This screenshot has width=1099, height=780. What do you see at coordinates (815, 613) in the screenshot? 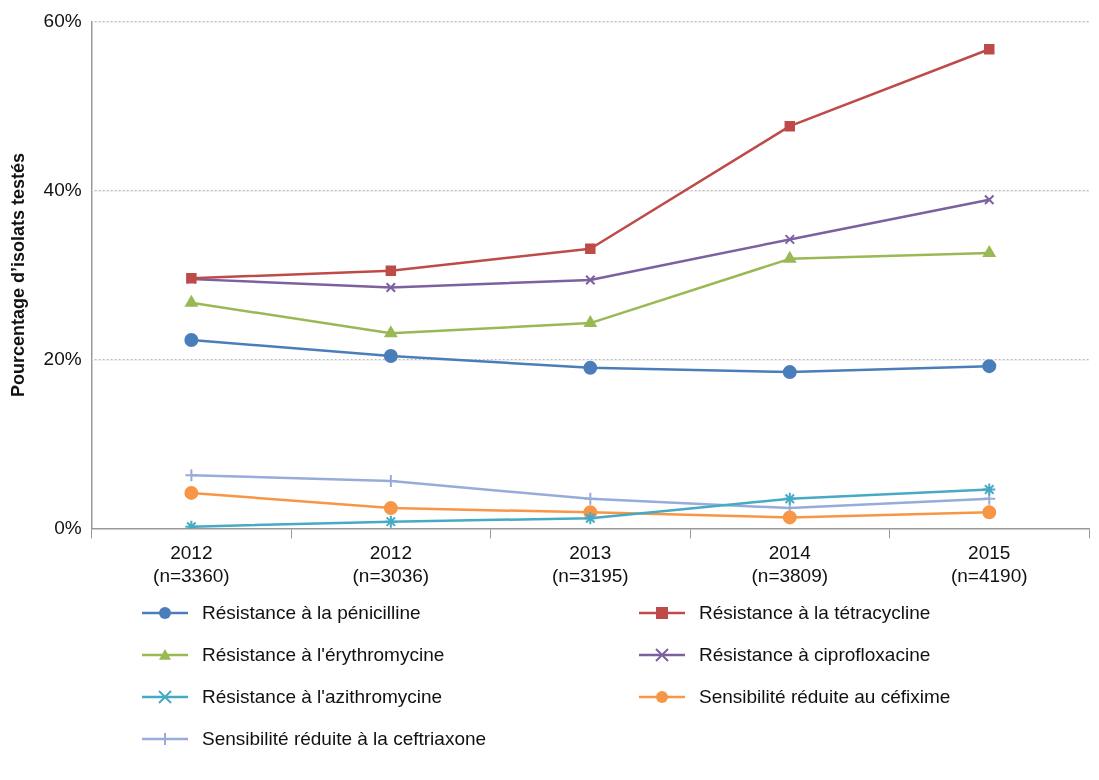
I see `legend-label: Résistance à la tétracycline` at bounding box center [815, 613].